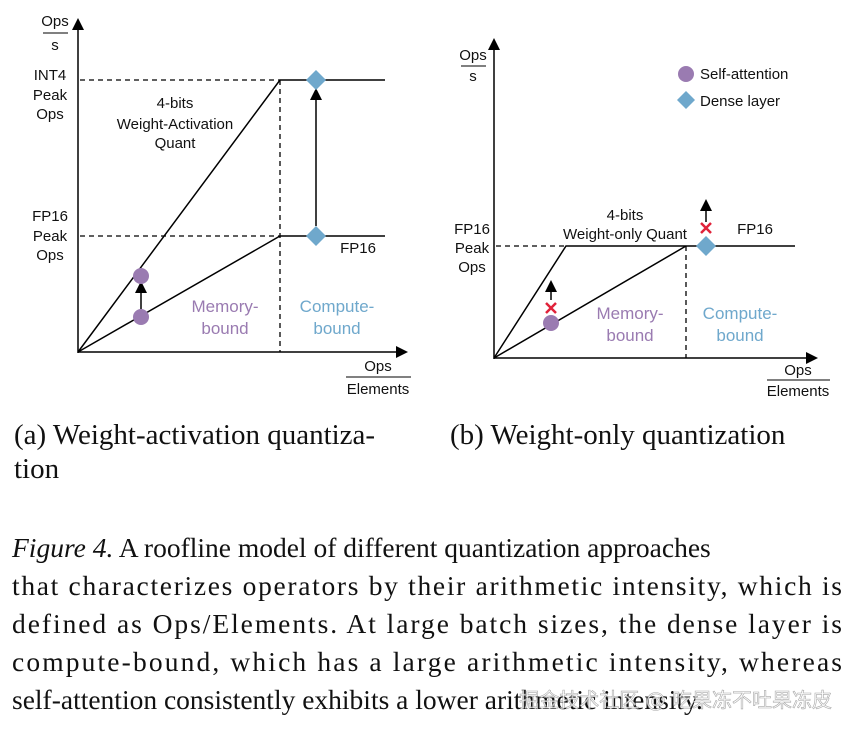 This screenshot has height=734, width=854. I want to click on subcaption: (b) Weight-only quantization, so click(618, 435).